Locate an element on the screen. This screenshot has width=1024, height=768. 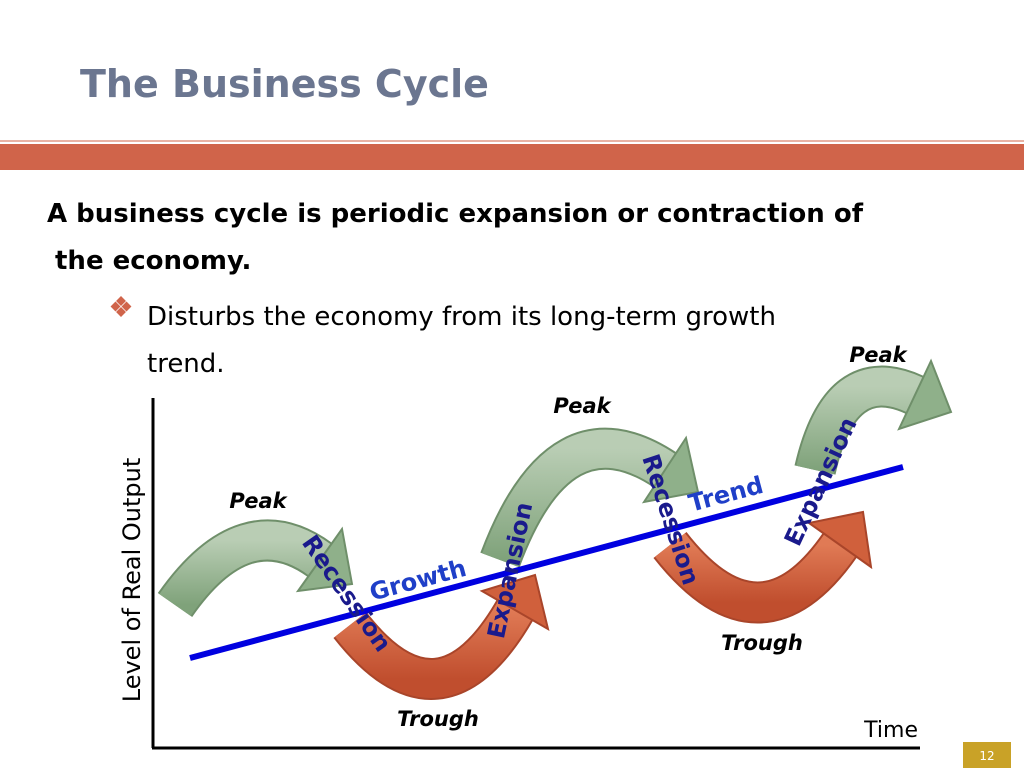
accent-bar is located at coordinates (512, 157).